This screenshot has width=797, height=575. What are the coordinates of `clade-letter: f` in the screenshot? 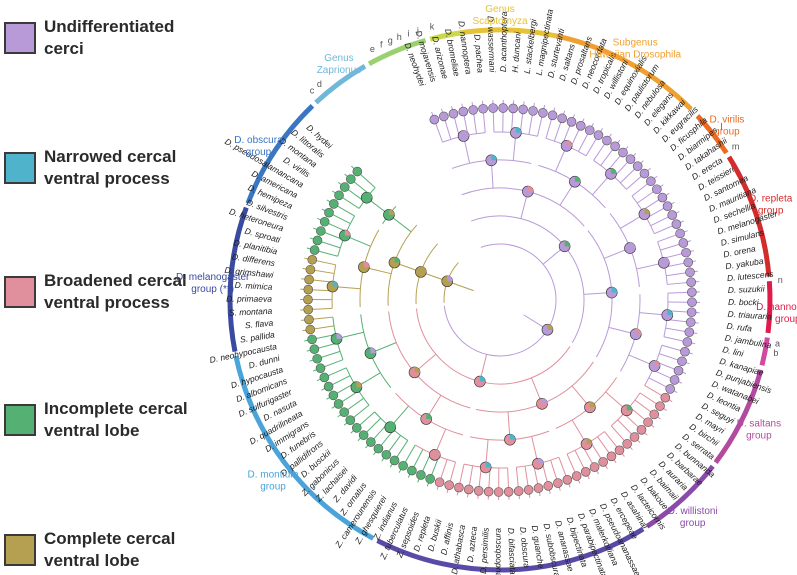 It's located at (381, 45).